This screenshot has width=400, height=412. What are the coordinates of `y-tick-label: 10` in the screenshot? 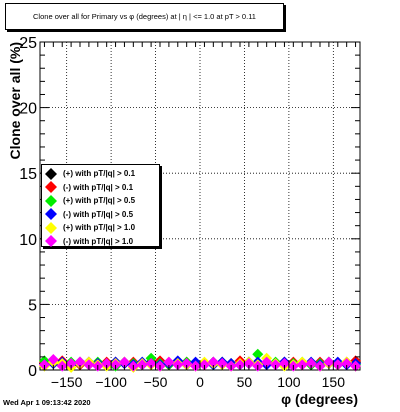 It's located at (28, 240).